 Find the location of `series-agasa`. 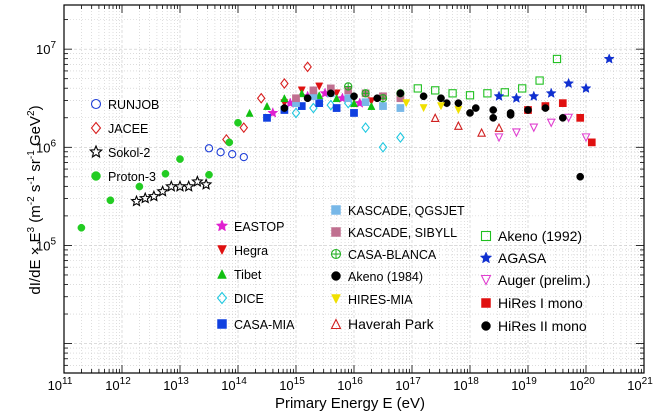

series-agasa is located at coordinates (554, 78).